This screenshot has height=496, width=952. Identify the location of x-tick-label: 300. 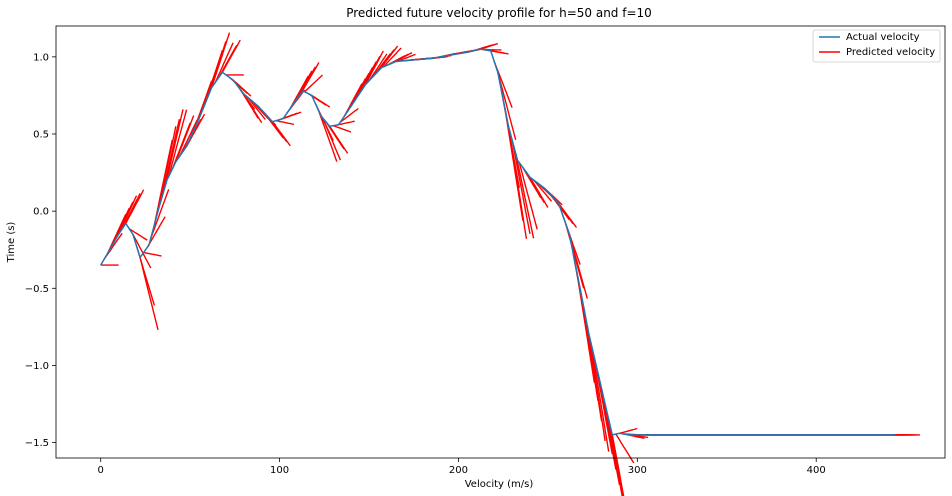
(637, 470).